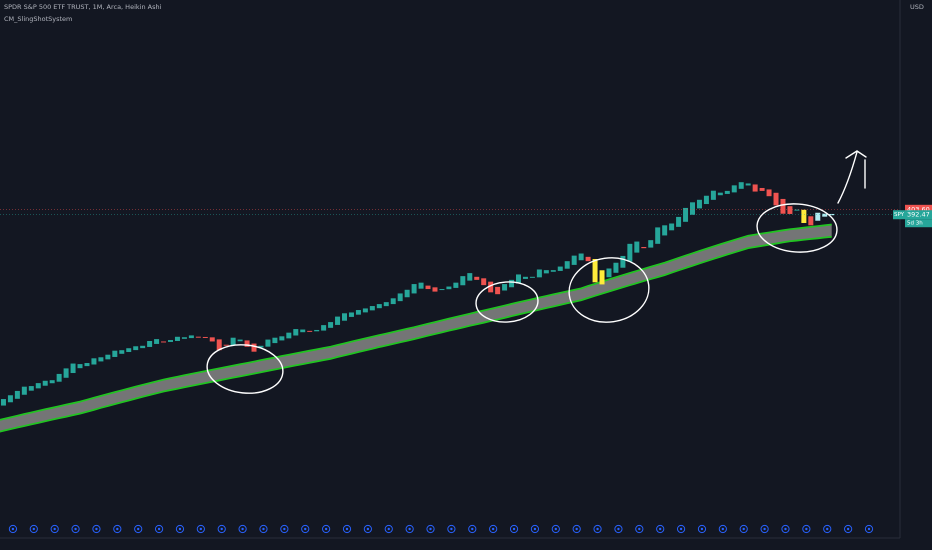 This screenshot has width=932, height=550. Describe the element at coordinates (856, 154) in the screenshot. I see `hand-arrow-head` at that location.